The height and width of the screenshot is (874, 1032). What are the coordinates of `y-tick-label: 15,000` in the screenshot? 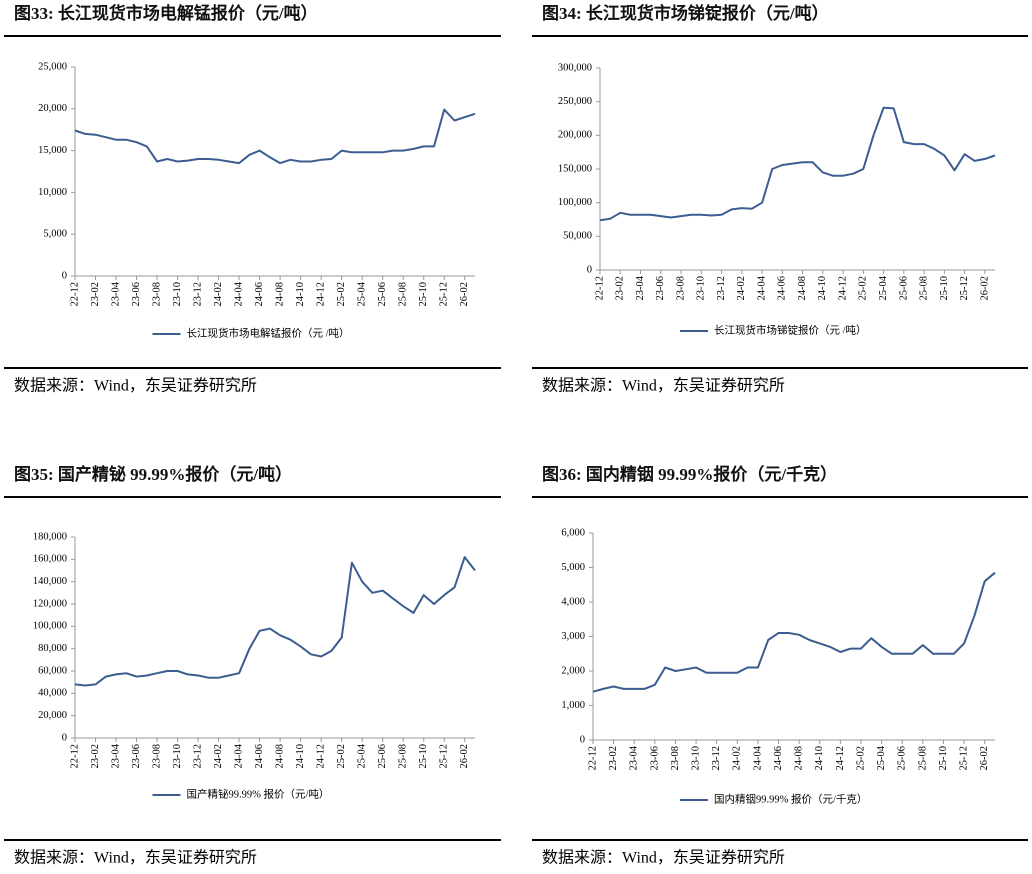 It's located at (52, 150).